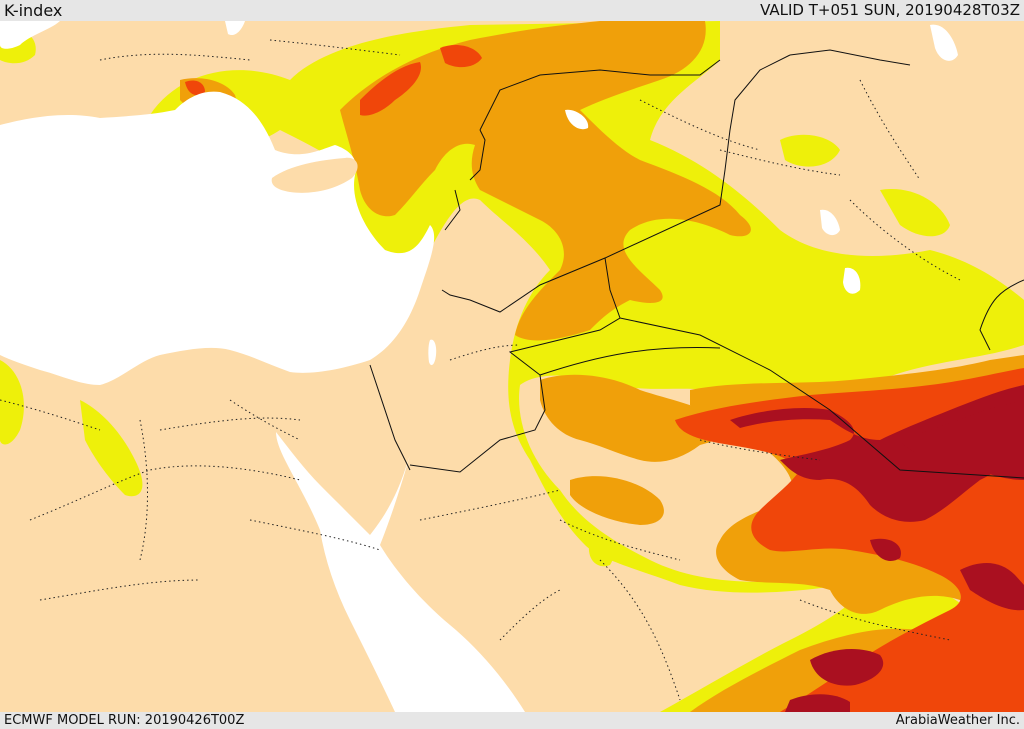  Describe the element at coordinates (890, 10) in the screenshot. I see `valid-time-label: VALID T+051 SUN, 20190428T03Z` at that location.